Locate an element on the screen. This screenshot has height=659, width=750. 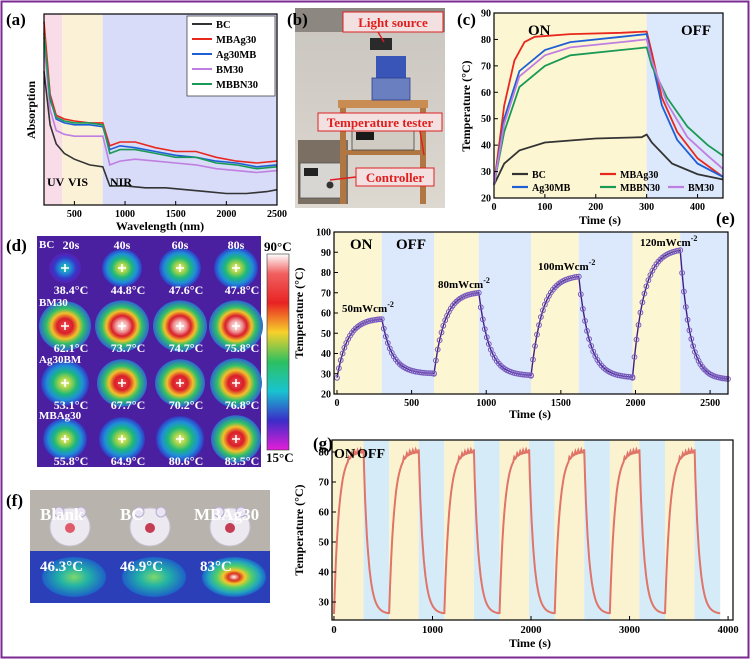
scale-max-label: 90°C is located at coordinates (278, 246).